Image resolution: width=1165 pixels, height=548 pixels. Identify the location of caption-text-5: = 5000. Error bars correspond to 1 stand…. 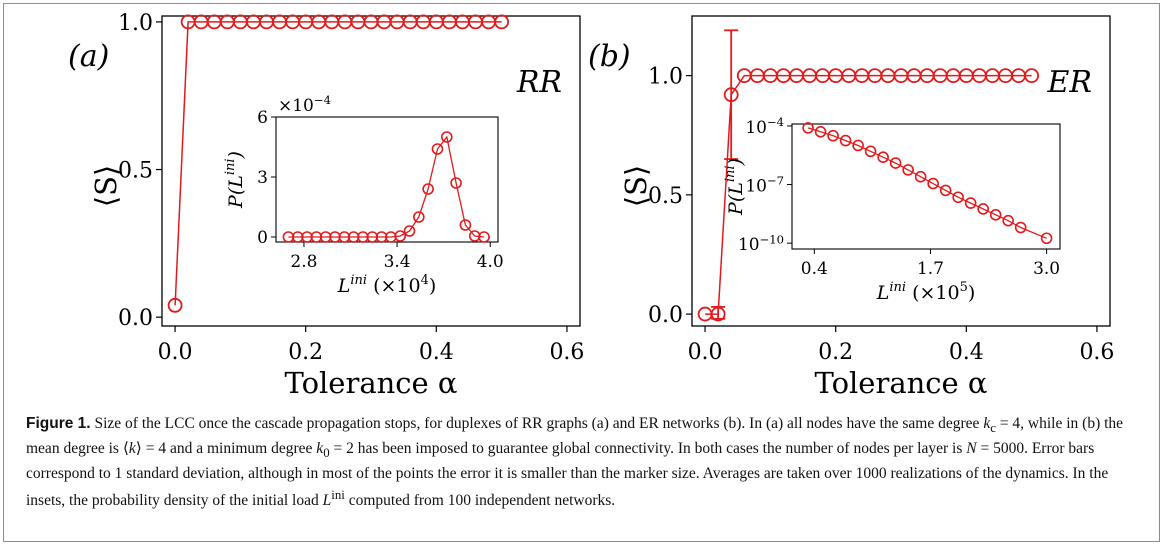
(567, 475).